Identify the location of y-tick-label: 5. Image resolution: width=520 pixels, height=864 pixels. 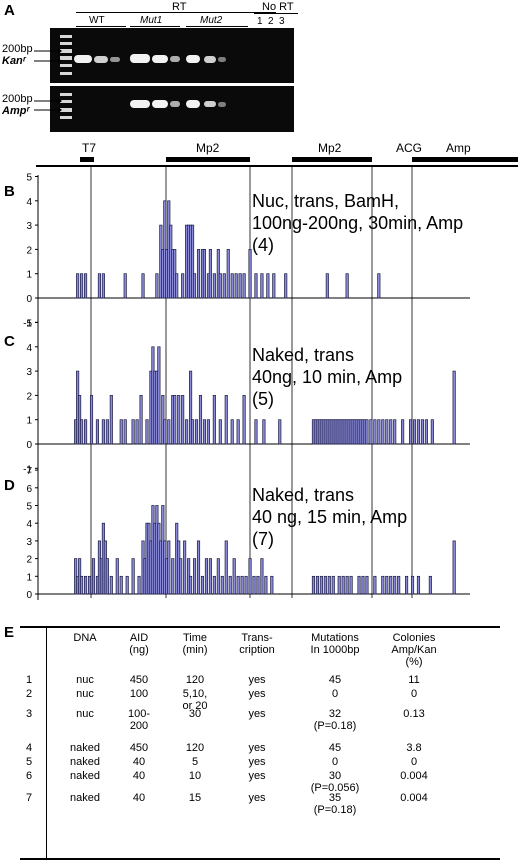
(29, 324).